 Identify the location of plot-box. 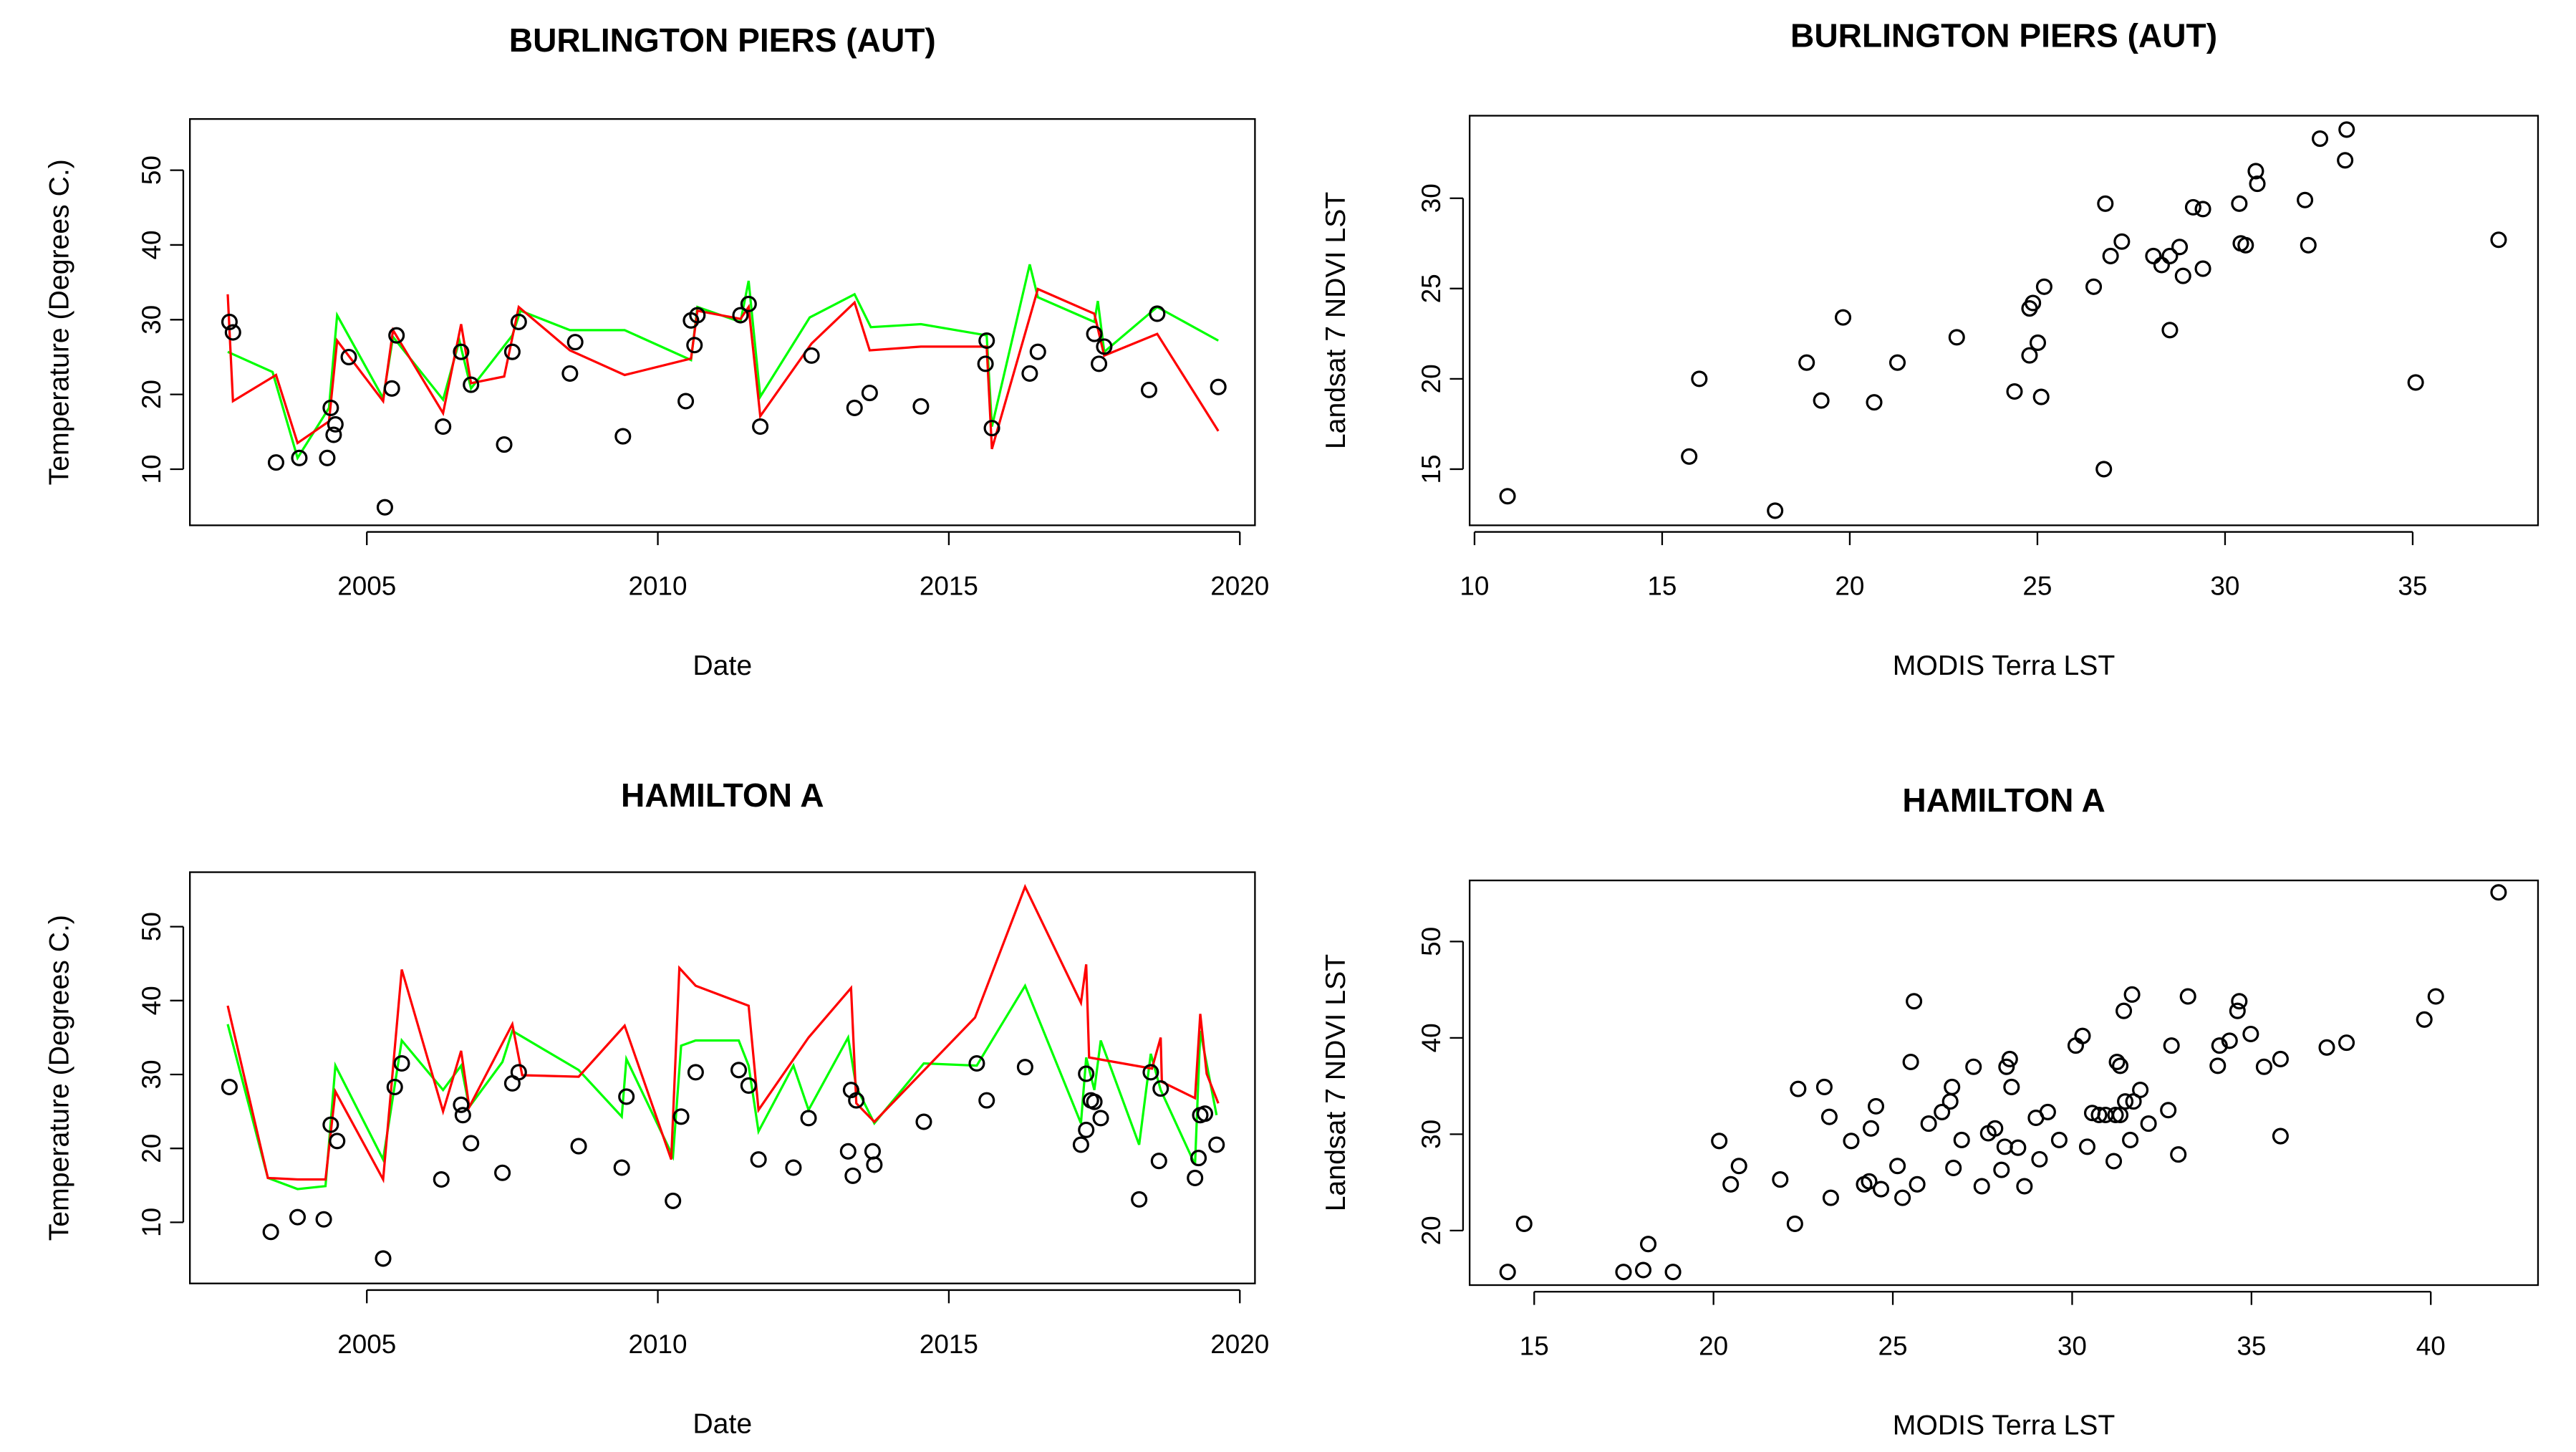
(2004, 1083).